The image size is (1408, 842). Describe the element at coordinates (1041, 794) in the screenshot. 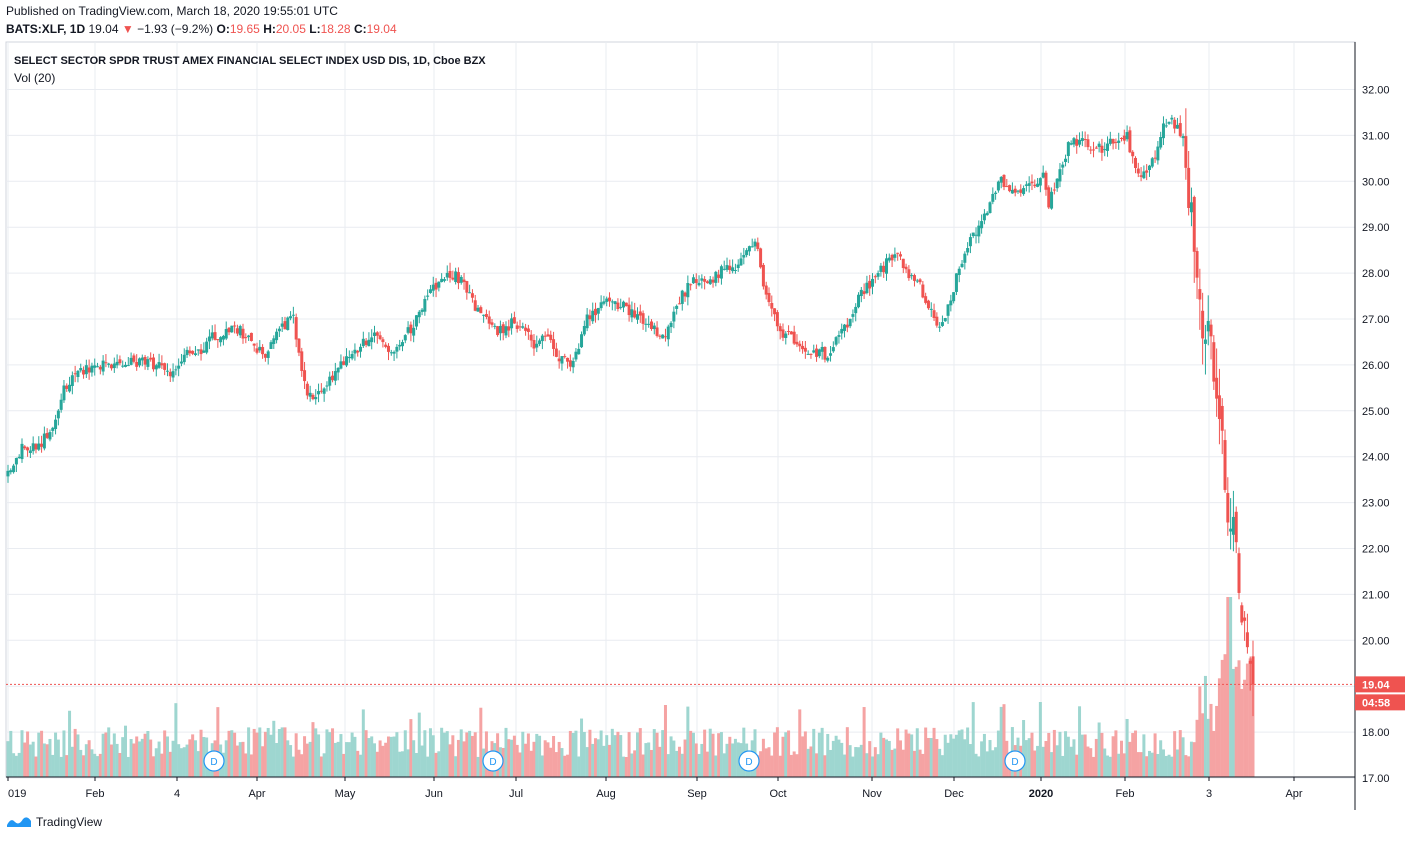

I see `time-tick-label: 2020` at that location.